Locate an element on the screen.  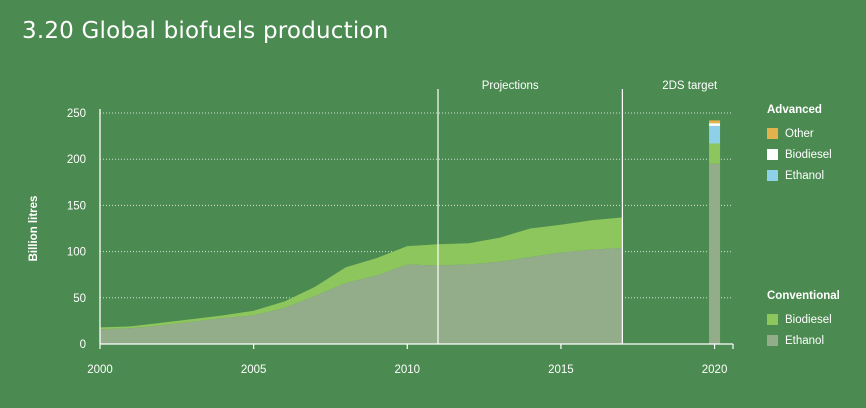
legend-label-advanced-ethanol: Ethanol is located at coordinates (805, 175).